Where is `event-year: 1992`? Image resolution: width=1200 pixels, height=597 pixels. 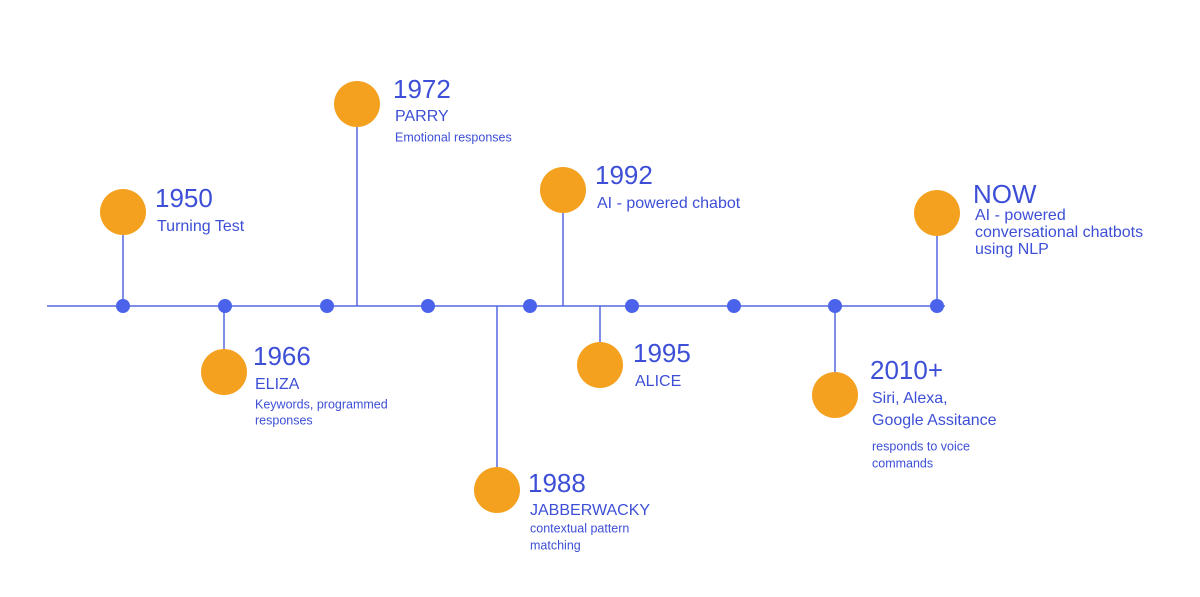 event-year: 1992 is located at coordinates (624, 175).